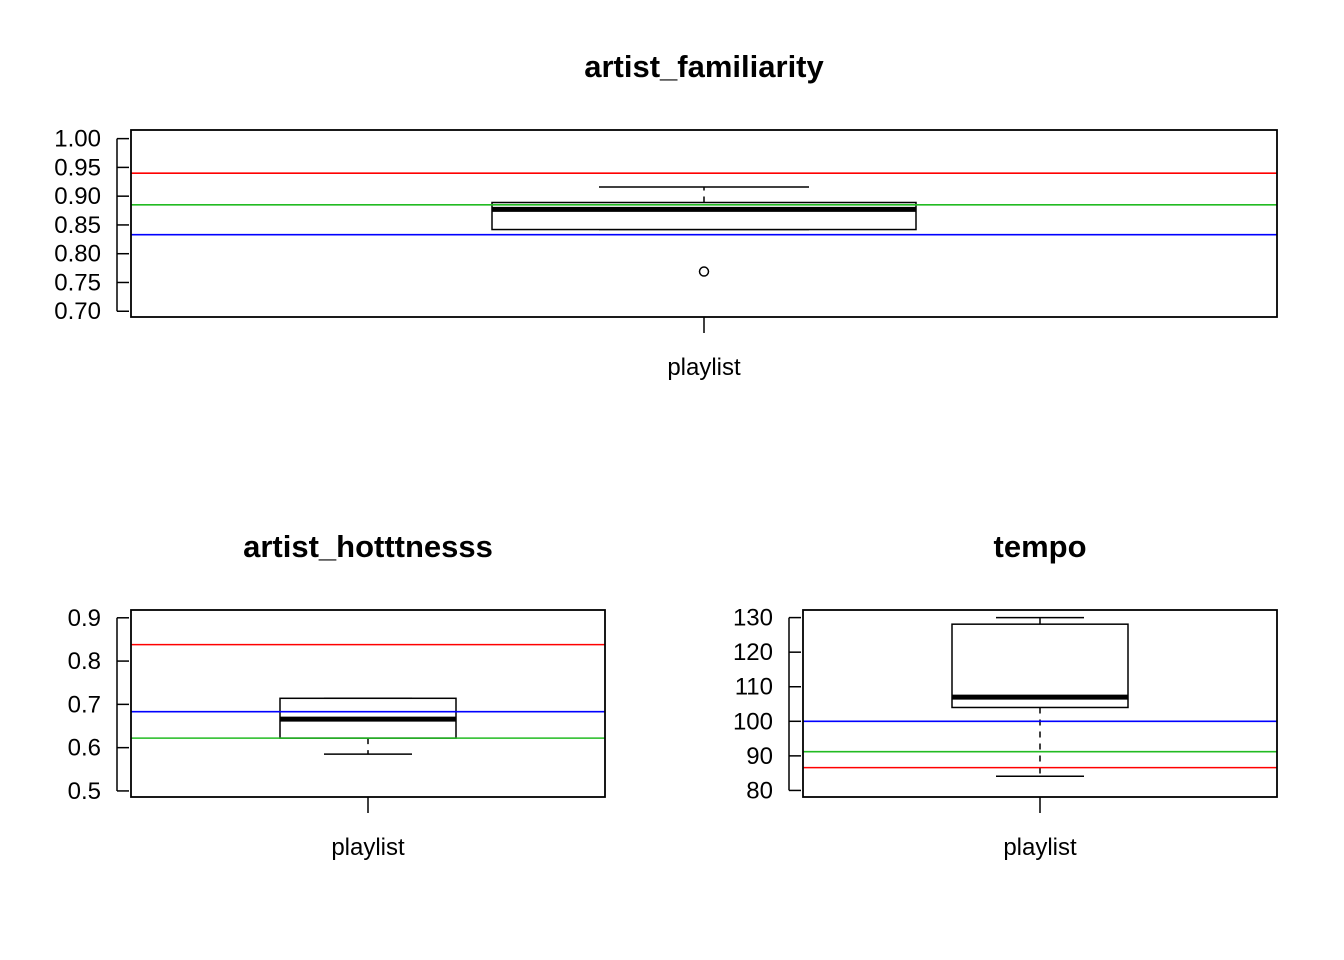 The height and width of the screenshot is (960, 1344). Describe the element at coordinates (754, 687) in the screenshot. I see `y-tick-label: 110` at that location.